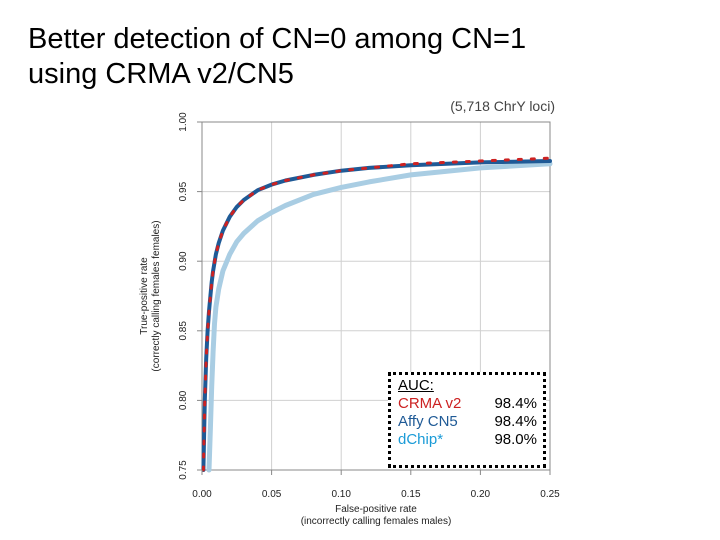 This screenshot has width=720, height=540. What do you see at coordinates (183, 122) in the screenshot?
I see `y-tick-label: 1.00` at bounding box center [183, 122].